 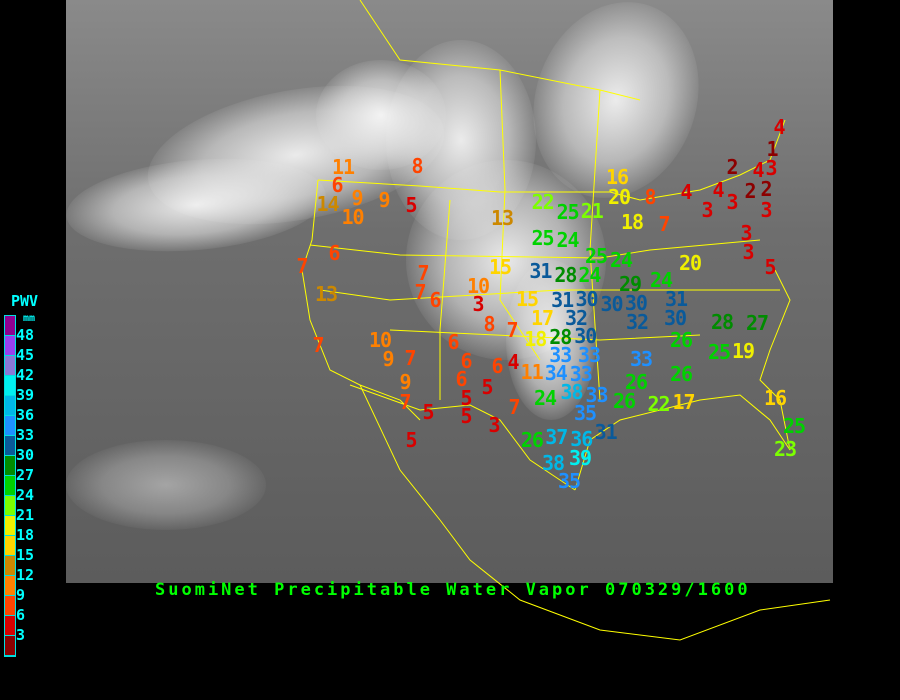 What do you see at coordinates (25, 435) in the screenshot?
I see `legend-tick-label: 33` at bounding box center [25, 435].